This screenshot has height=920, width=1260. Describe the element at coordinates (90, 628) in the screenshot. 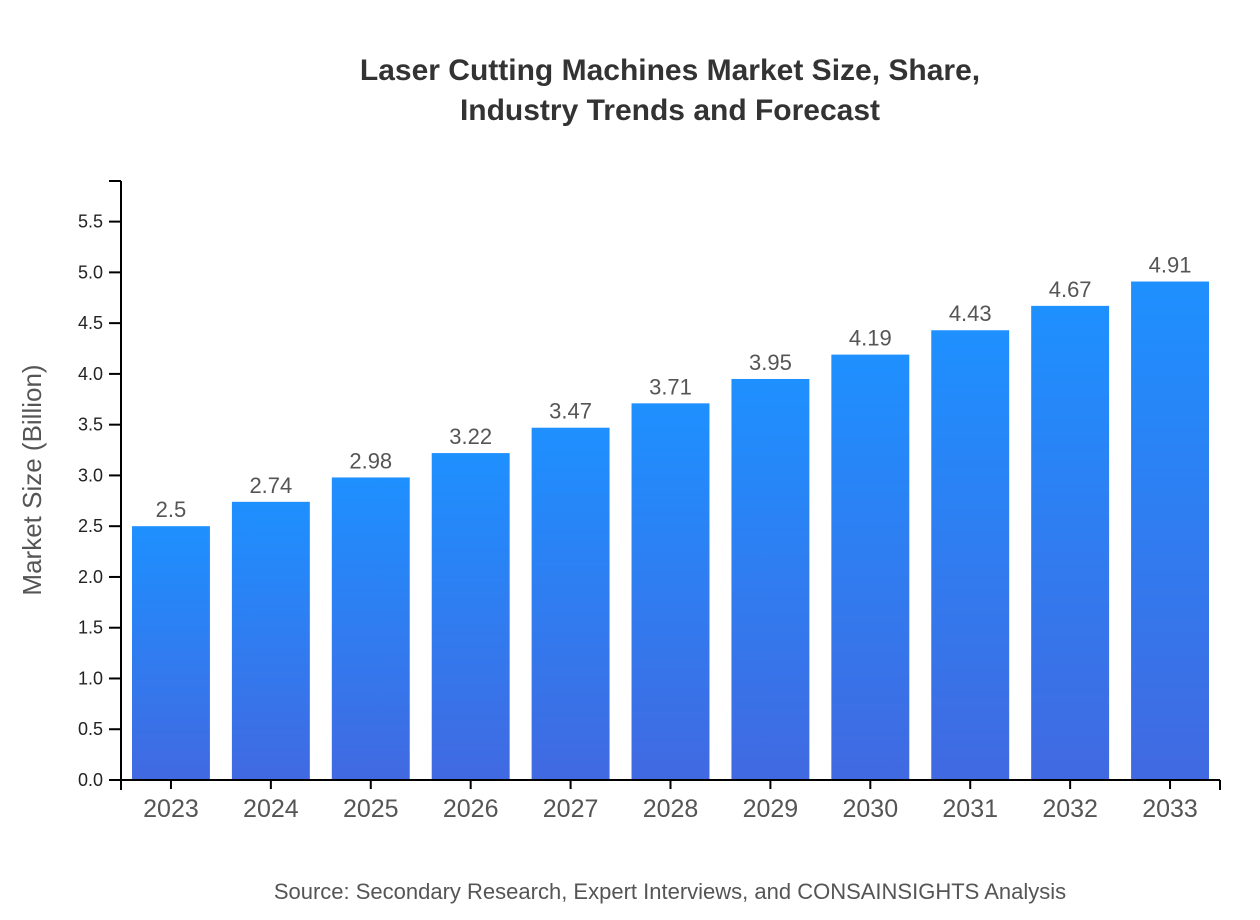

I see `y-tick-label-1.5: 1.5` at that location.